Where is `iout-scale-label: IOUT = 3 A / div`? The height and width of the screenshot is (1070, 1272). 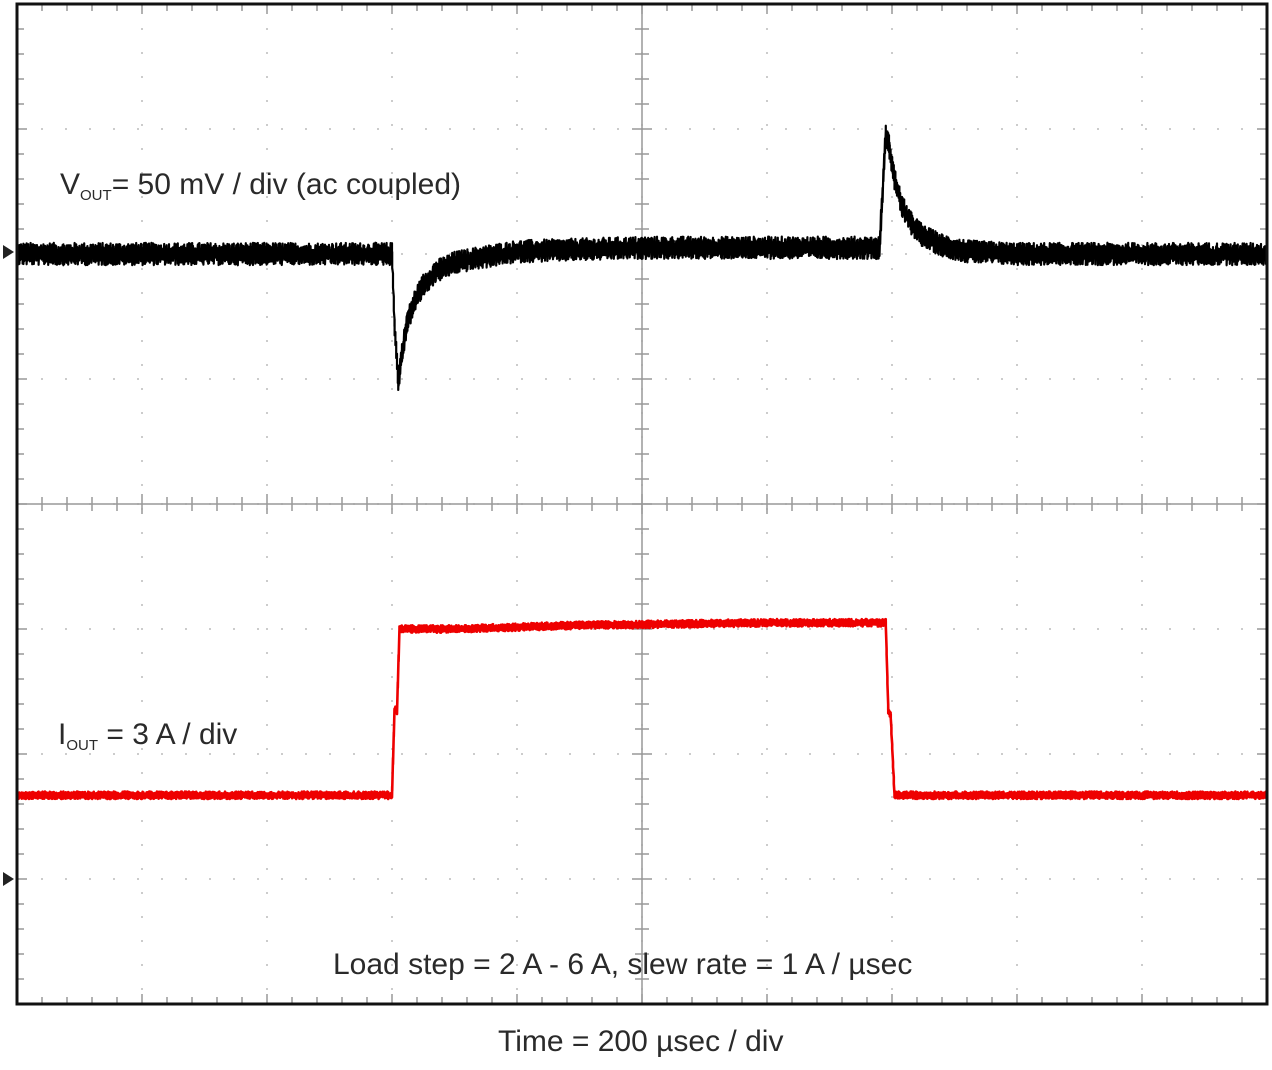
iout-scale-label: IOUT = 3 A / div is located at coordinates (148, 736).